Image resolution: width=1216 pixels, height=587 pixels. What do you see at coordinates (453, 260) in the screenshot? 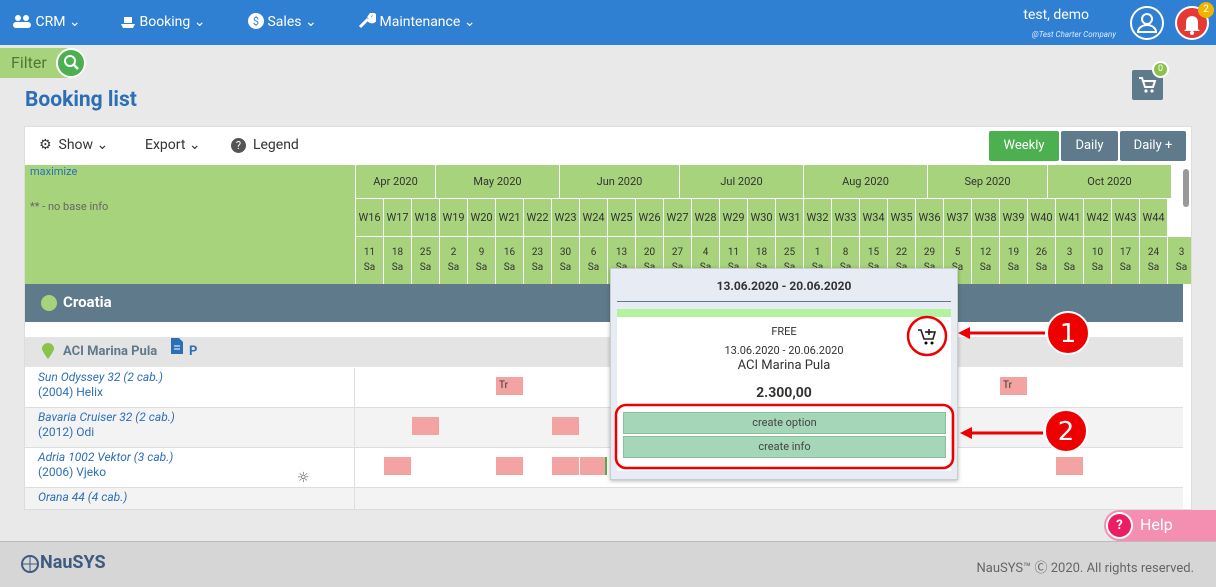
I see `day-header: 2 Sa` at bounding box center [453, 260].